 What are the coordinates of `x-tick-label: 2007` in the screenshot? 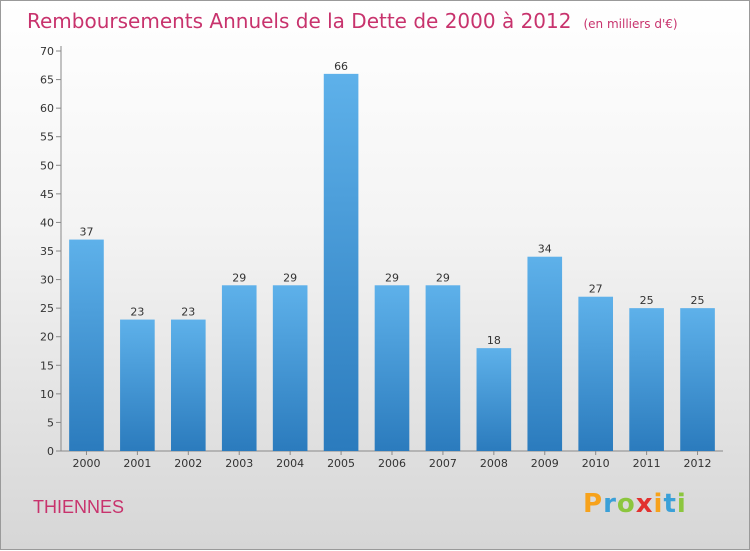 It's located at (443, 463).